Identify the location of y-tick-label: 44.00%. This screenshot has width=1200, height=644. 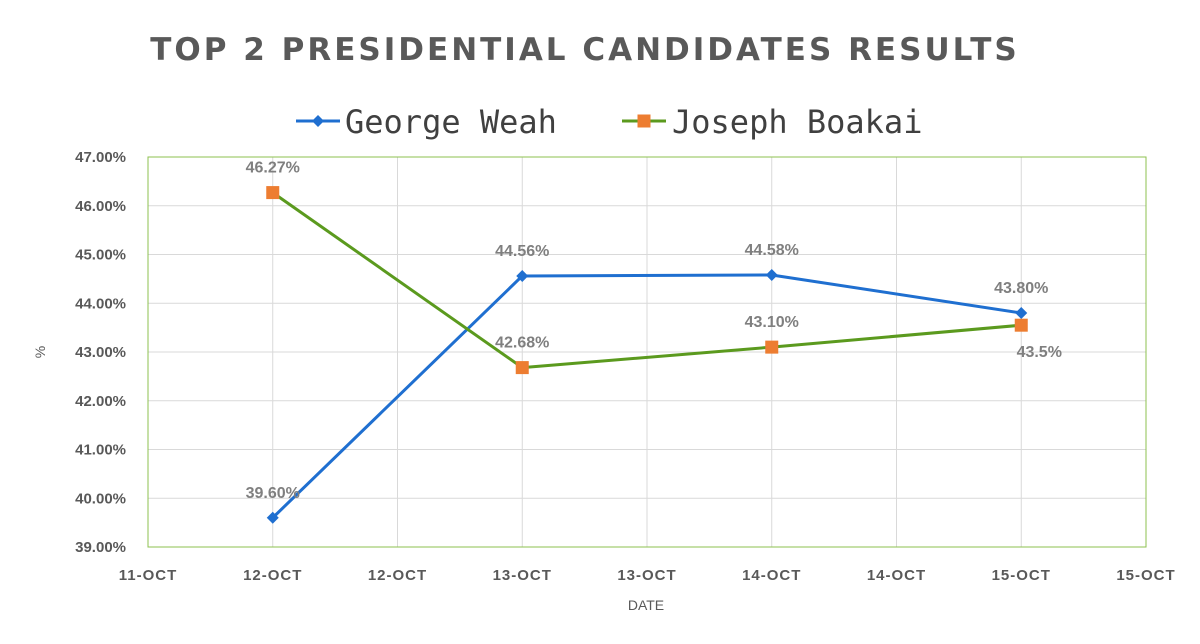
(100, 303).